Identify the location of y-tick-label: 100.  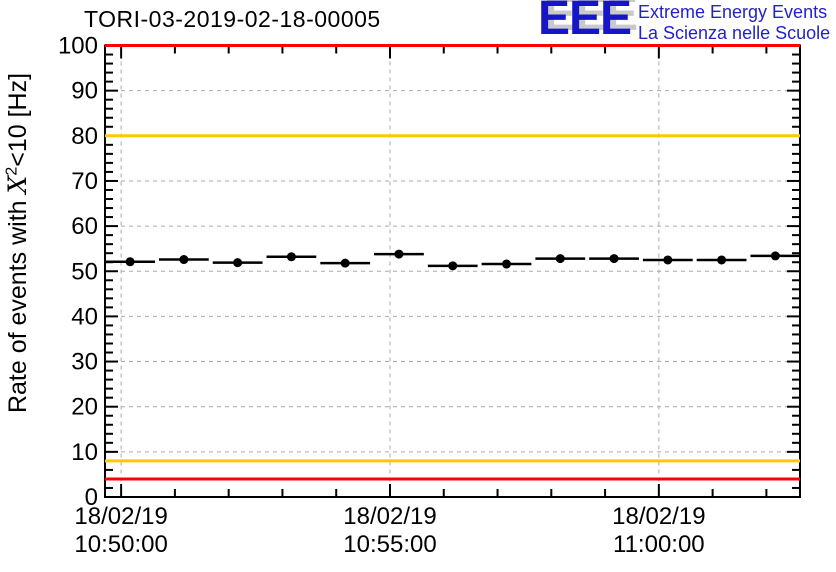
(78, 46).